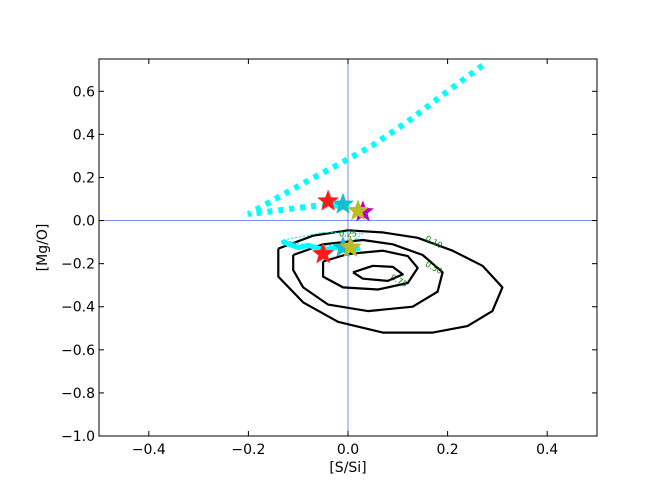 Image resolution: width=664 pixels, height=498 pixels. I want to click on y-tick-label: 0.2, so click(84, 178).